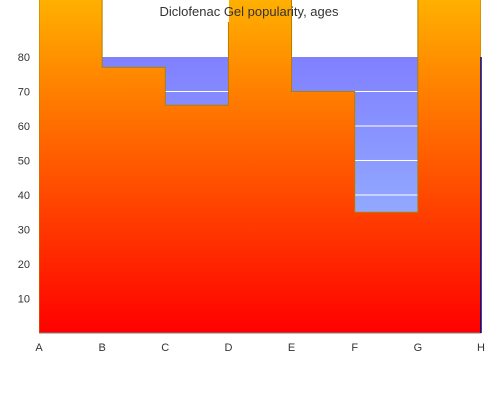 This screenshot has width=500, height=400. Describe the element at coordinates (24, 93) in the screenshot. I see `y-tick-label: 70` at that location.